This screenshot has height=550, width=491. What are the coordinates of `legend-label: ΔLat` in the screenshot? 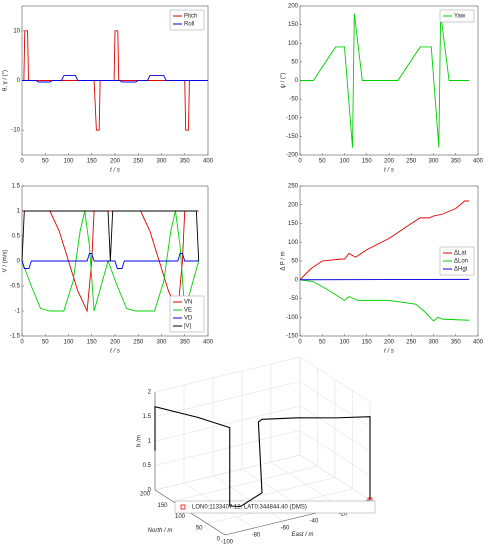 It's located at (460, 254).